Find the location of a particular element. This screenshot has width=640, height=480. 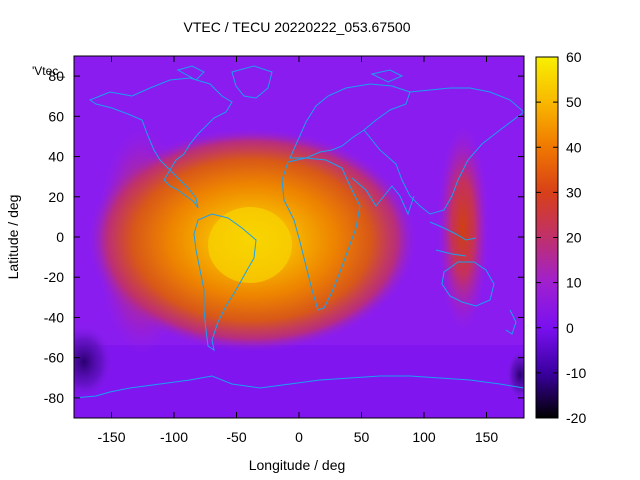

x-tick-label: 50 is located at coordinates (362, 437).